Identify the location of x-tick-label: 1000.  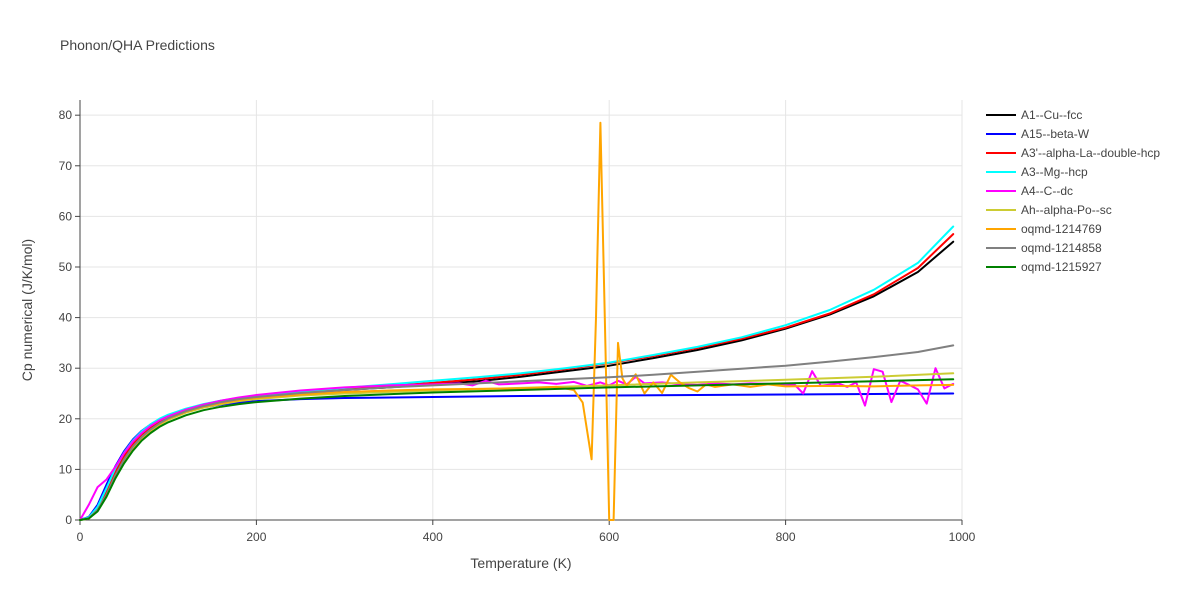
(962, 537).